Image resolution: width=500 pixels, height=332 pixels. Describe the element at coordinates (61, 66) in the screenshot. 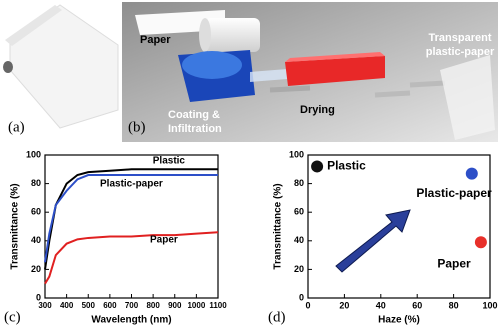

I see `paper-roll-photo` at that location.